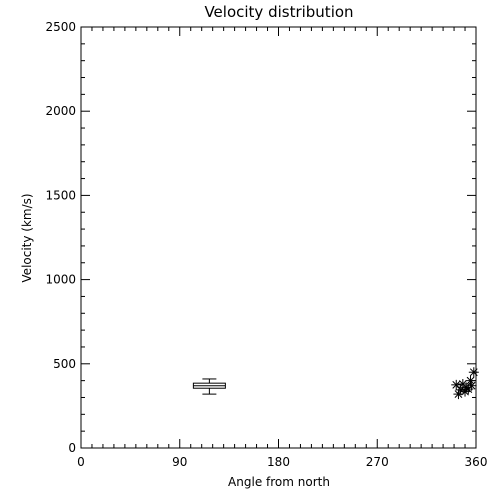  Describe the element at coordinates (279, 482) in the screenshot. I see `x-axis-title: Angle from north` at that location.